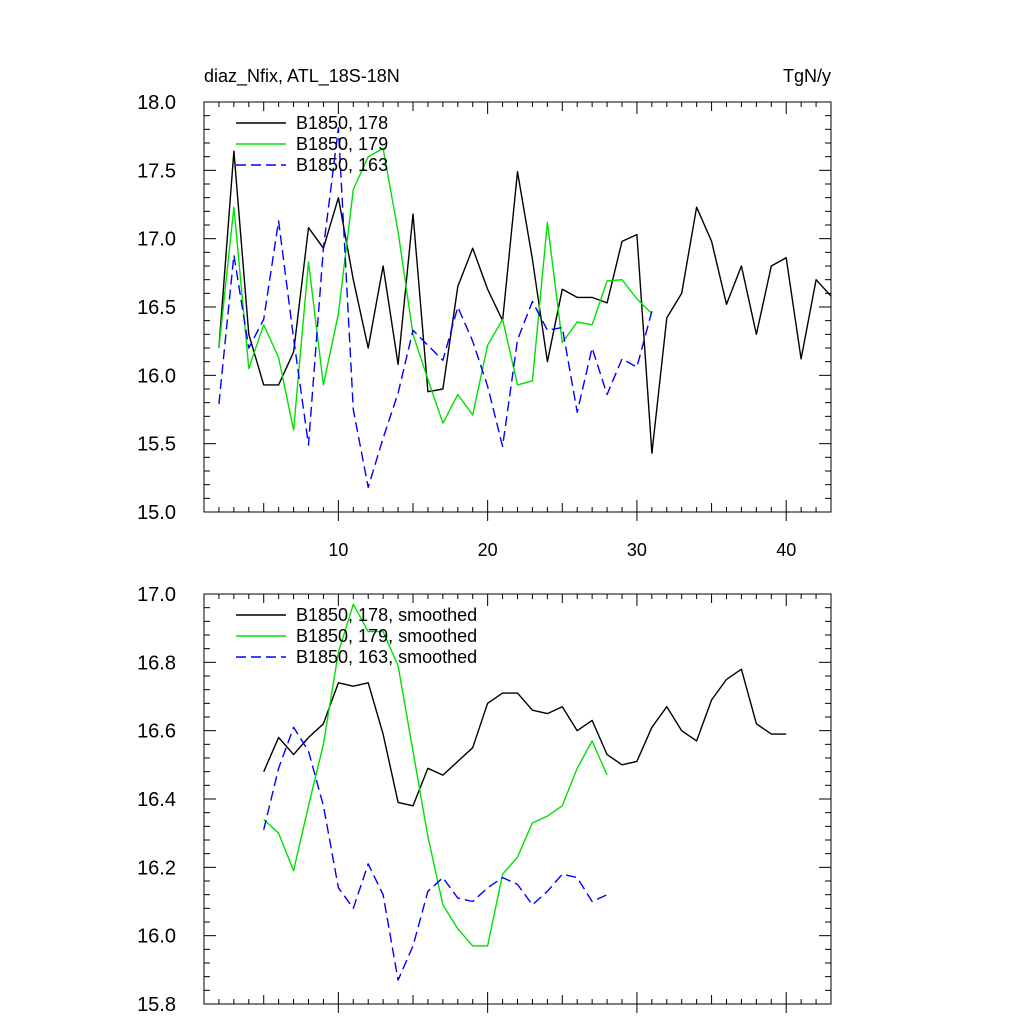 The width and height of the screenshot is (1024, 1024). Describe the element at coordinates (156, 171) in the screenshot. I see `y-tick-label: 17.5` at that location.